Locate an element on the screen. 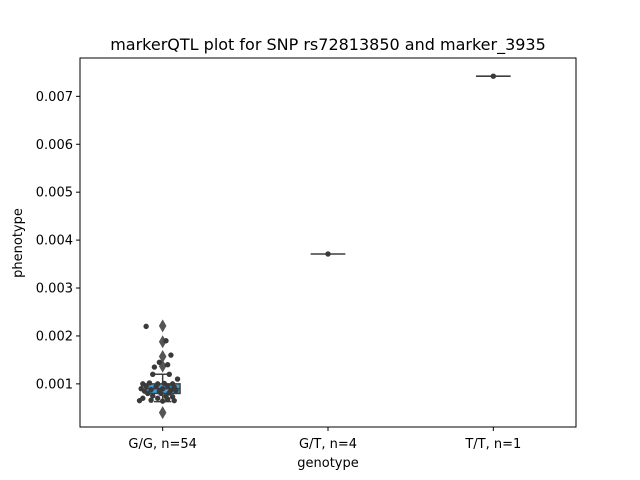  x-tick-label: T/T, n=1 is located at coordinates (492, 444).